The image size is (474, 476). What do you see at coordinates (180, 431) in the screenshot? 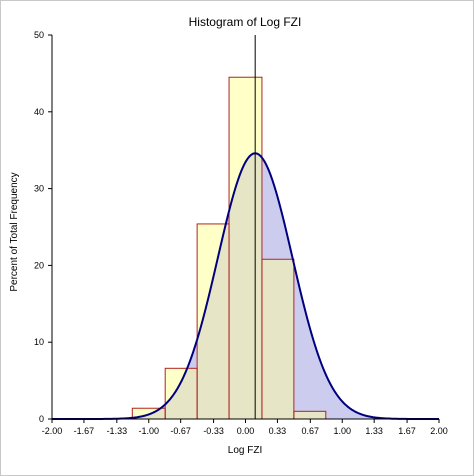
I see `x-tick-label: -0.67` at bounding box center [180, 431].